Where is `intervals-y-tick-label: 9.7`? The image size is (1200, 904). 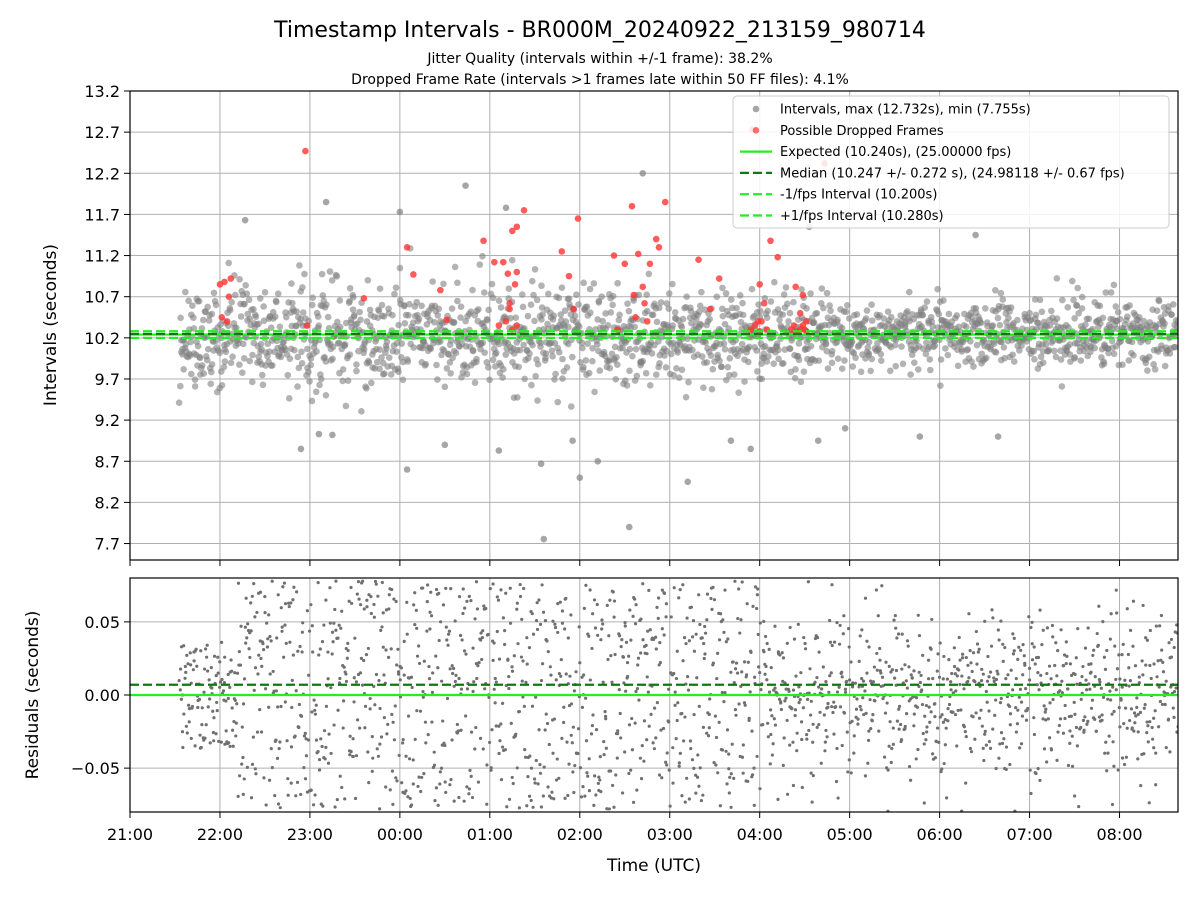 intervals-y-tick-label: 9.7 is located at coordinates (107, 379).